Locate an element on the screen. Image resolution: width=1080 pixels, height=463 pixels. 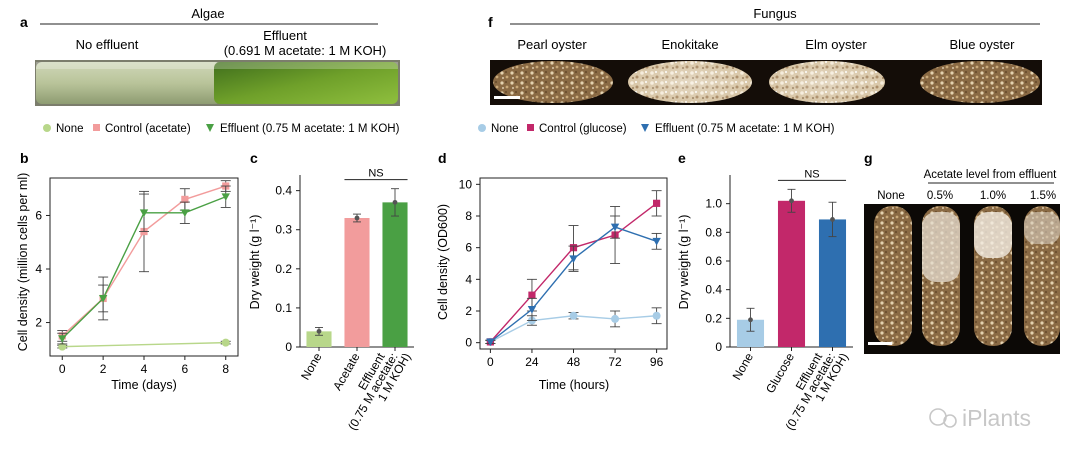
panel-letter: f is located at coordinates (490, 22).